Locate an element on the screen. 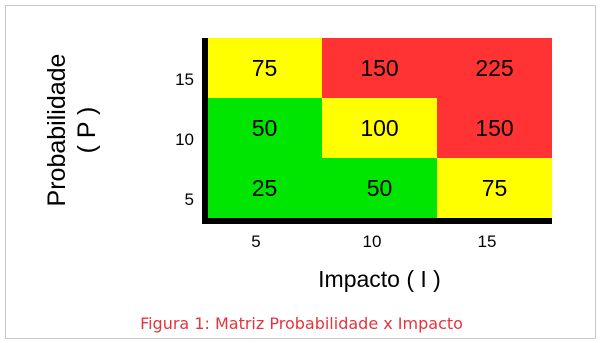  y-axis-title-line-2: ( P ) is located at coordinates (87, 130).